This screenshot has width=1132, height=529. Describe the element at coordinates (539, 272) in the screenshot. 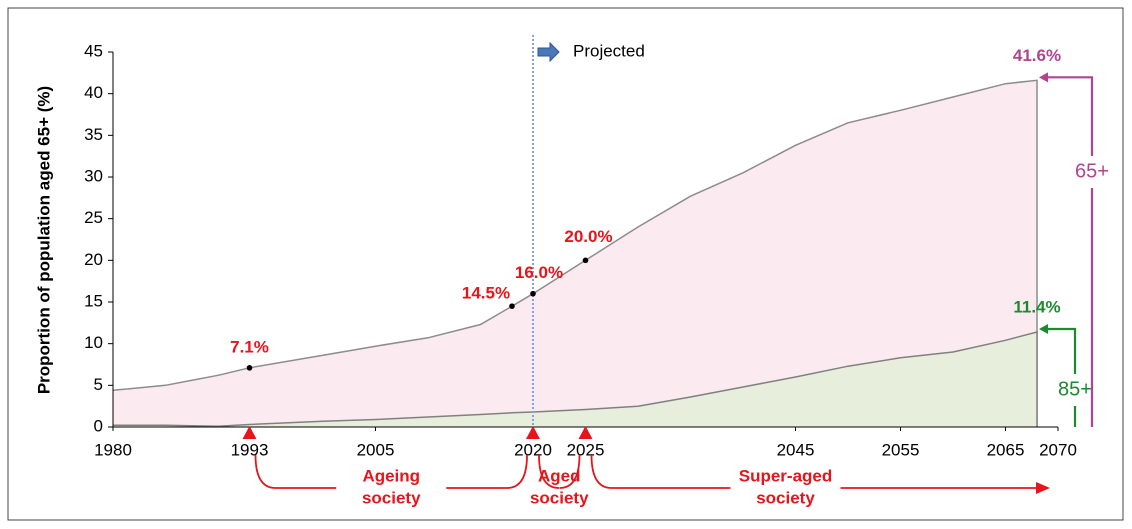

I see `data-label: 16.0%` at that location.